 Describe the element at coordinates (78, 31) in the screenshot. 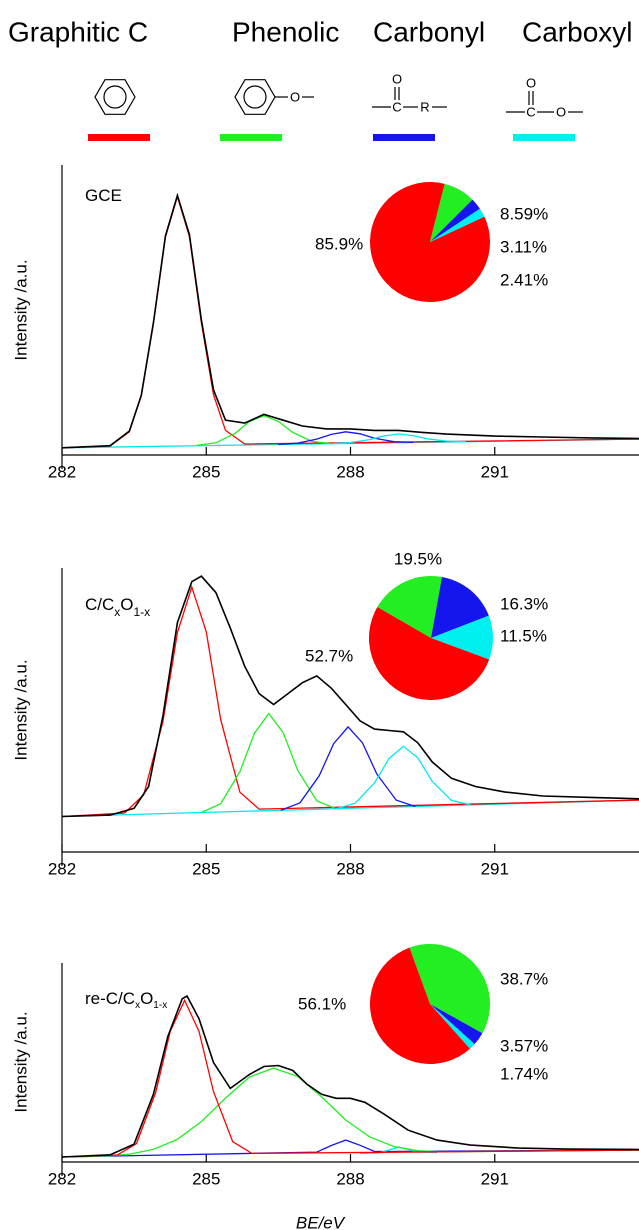

I see `legend-name: Graphitic C` at that location.